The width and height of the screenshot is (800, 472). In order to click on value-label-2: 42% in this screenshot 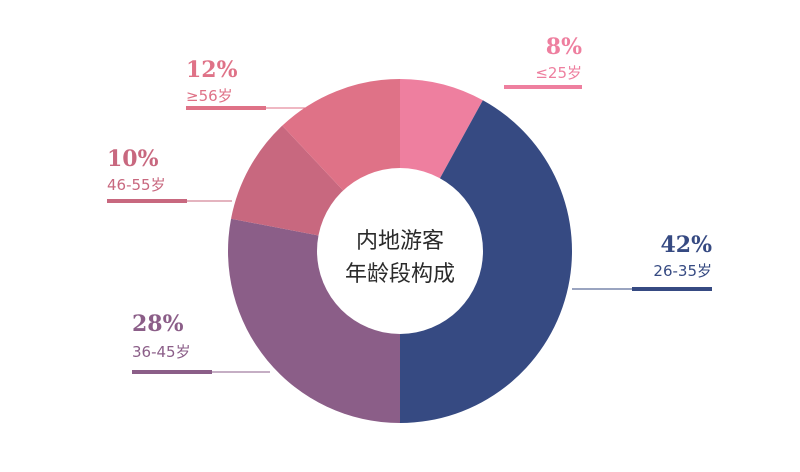, I will do `click(686, 245)`.